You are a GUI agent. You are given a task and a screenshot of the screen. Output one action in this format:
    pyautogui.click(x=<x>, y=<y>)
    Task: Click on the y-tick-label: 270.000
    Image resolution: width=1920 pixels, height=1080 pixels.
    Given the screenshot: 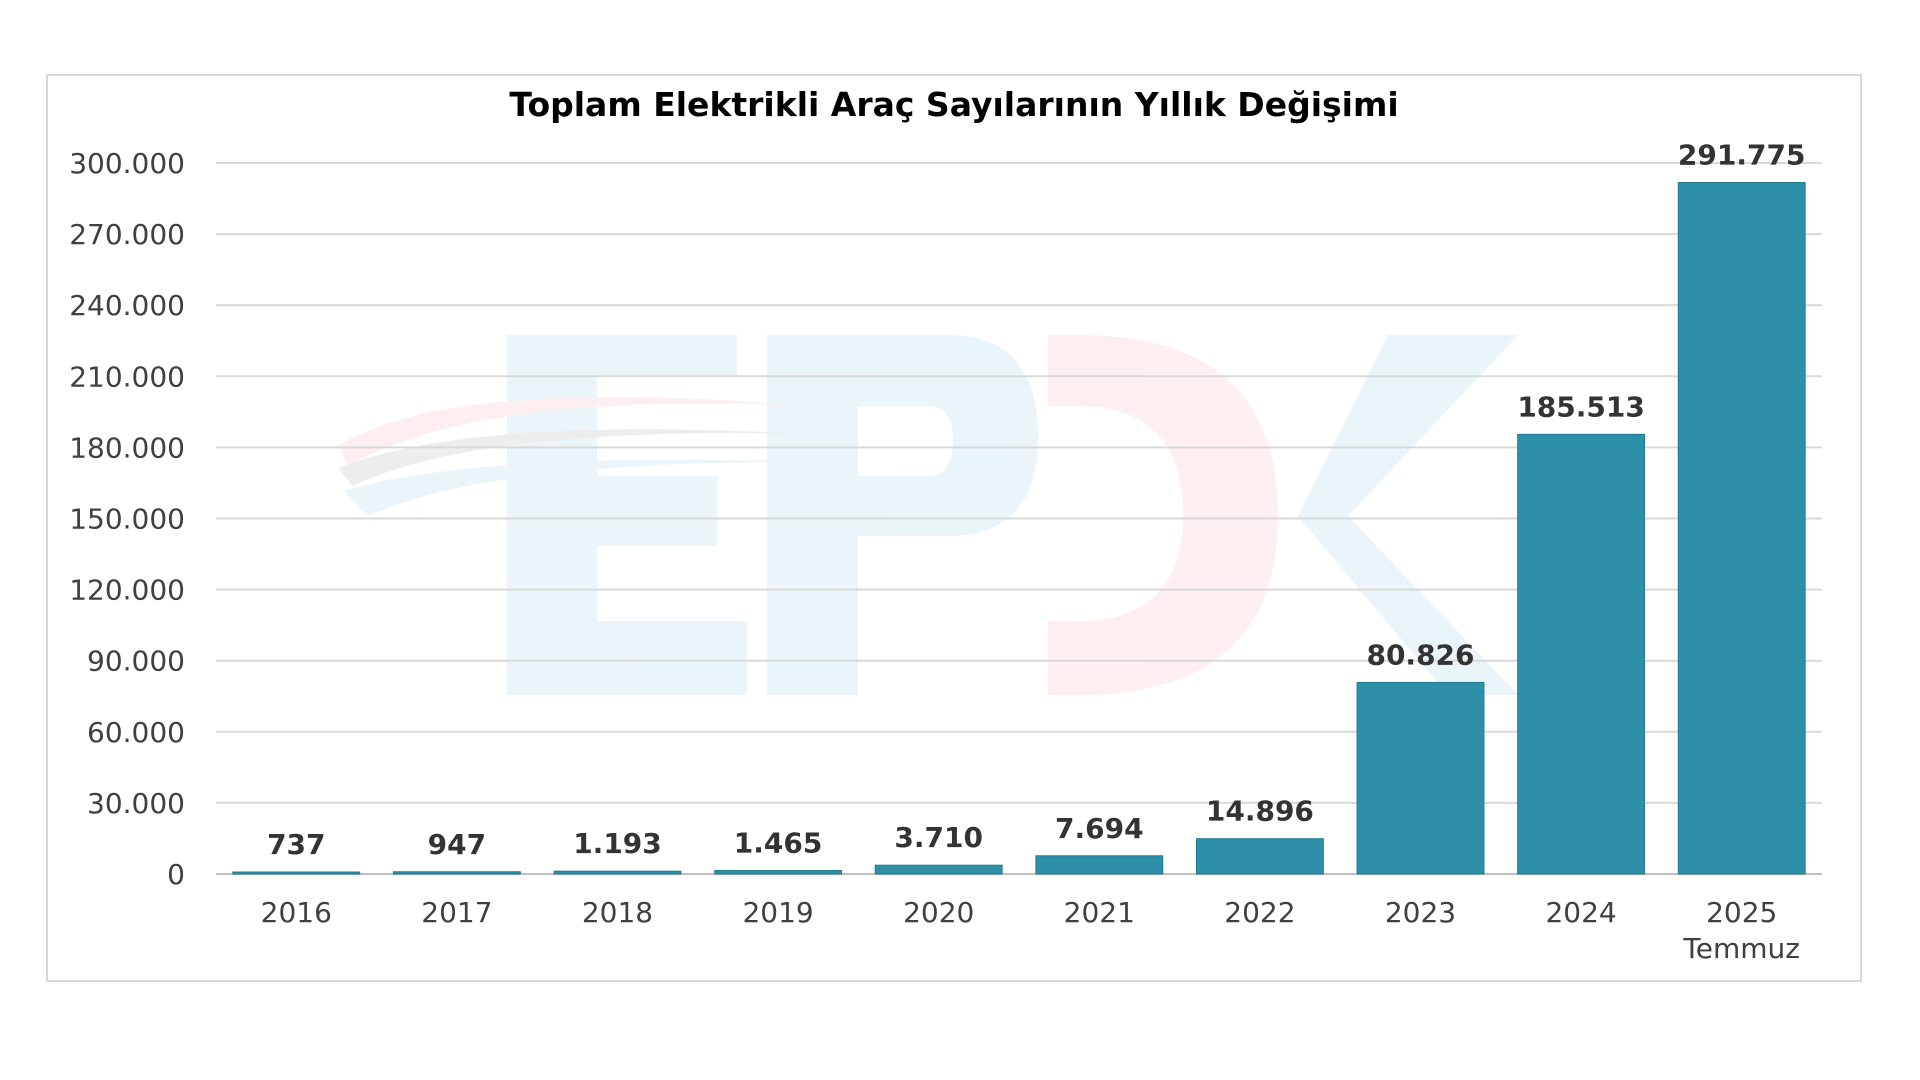 What is the action you would take?
    pyautogui.click(x=127, y=234)
    